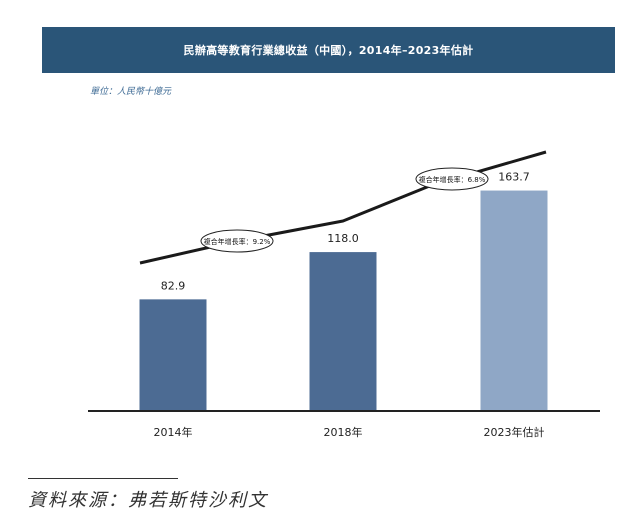 The image size is (625, 519). I want to click on unit-label: 單位：人民幣十億元, so click(131, 92).